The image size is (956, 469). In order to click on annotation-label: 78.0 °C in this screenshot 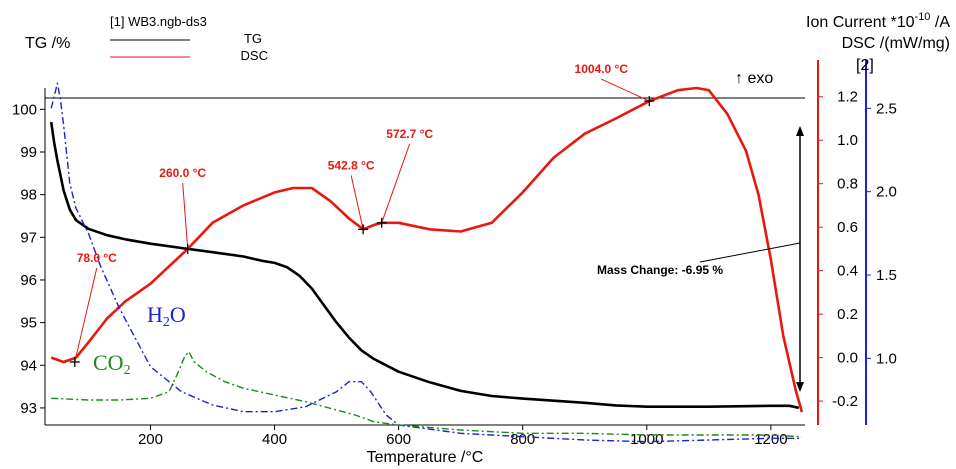, I will do `click(97, 258)`.